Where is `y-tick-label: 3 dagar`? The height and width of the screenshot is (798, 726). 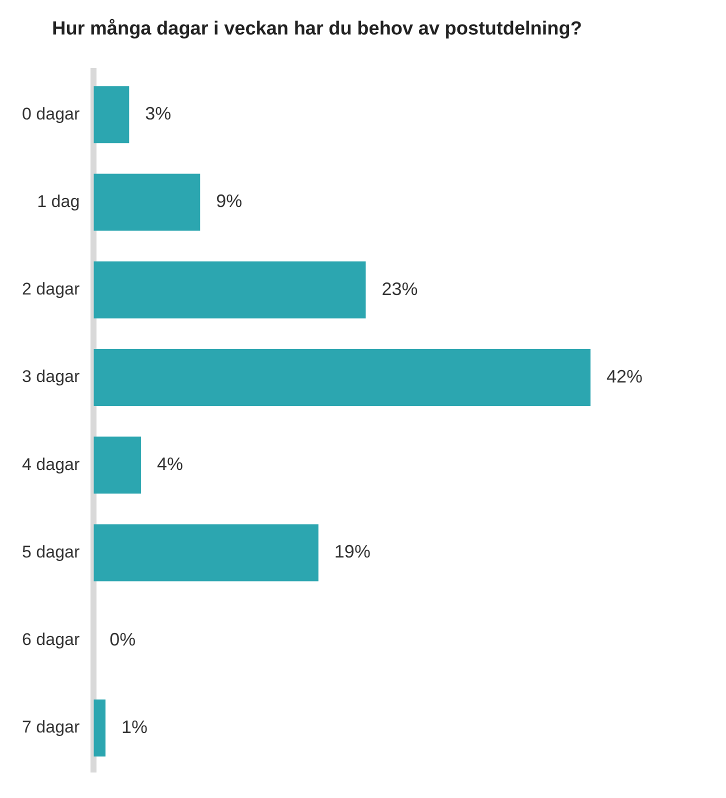 y-tick-label: 3 dagar is located at coordinates (51, 376).